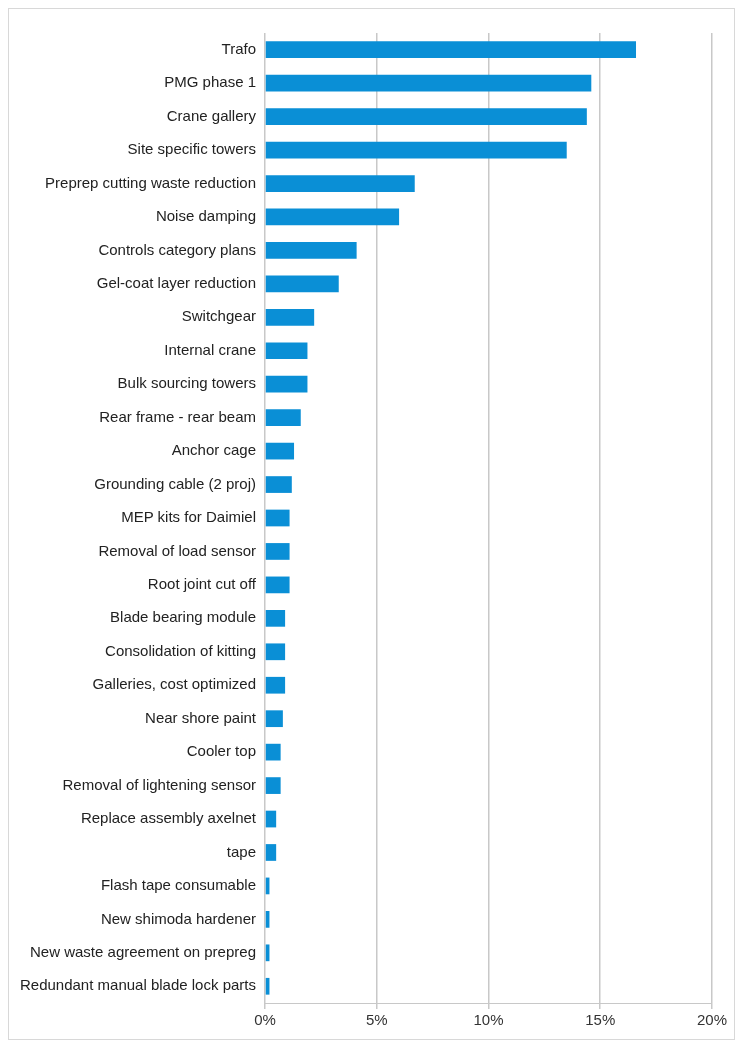 The image size is (745, 1046). What do you see at coordinates (218, 316) in the screenshot?
I see `y-tick-label: Switchgear` at bounding box center [218, 316].